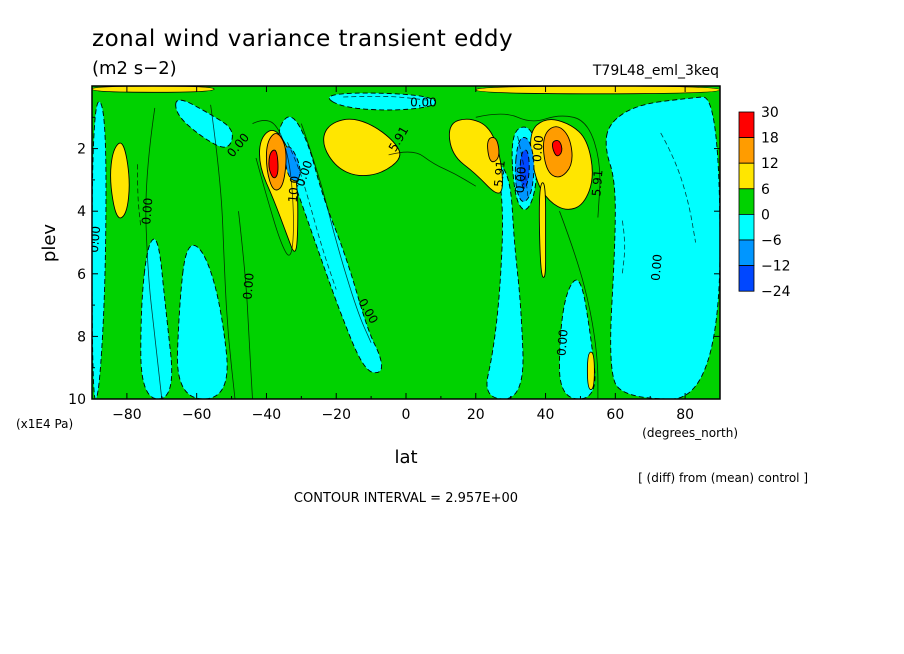  I want to click on region-pos-nh-stalk, so click(542, 230).